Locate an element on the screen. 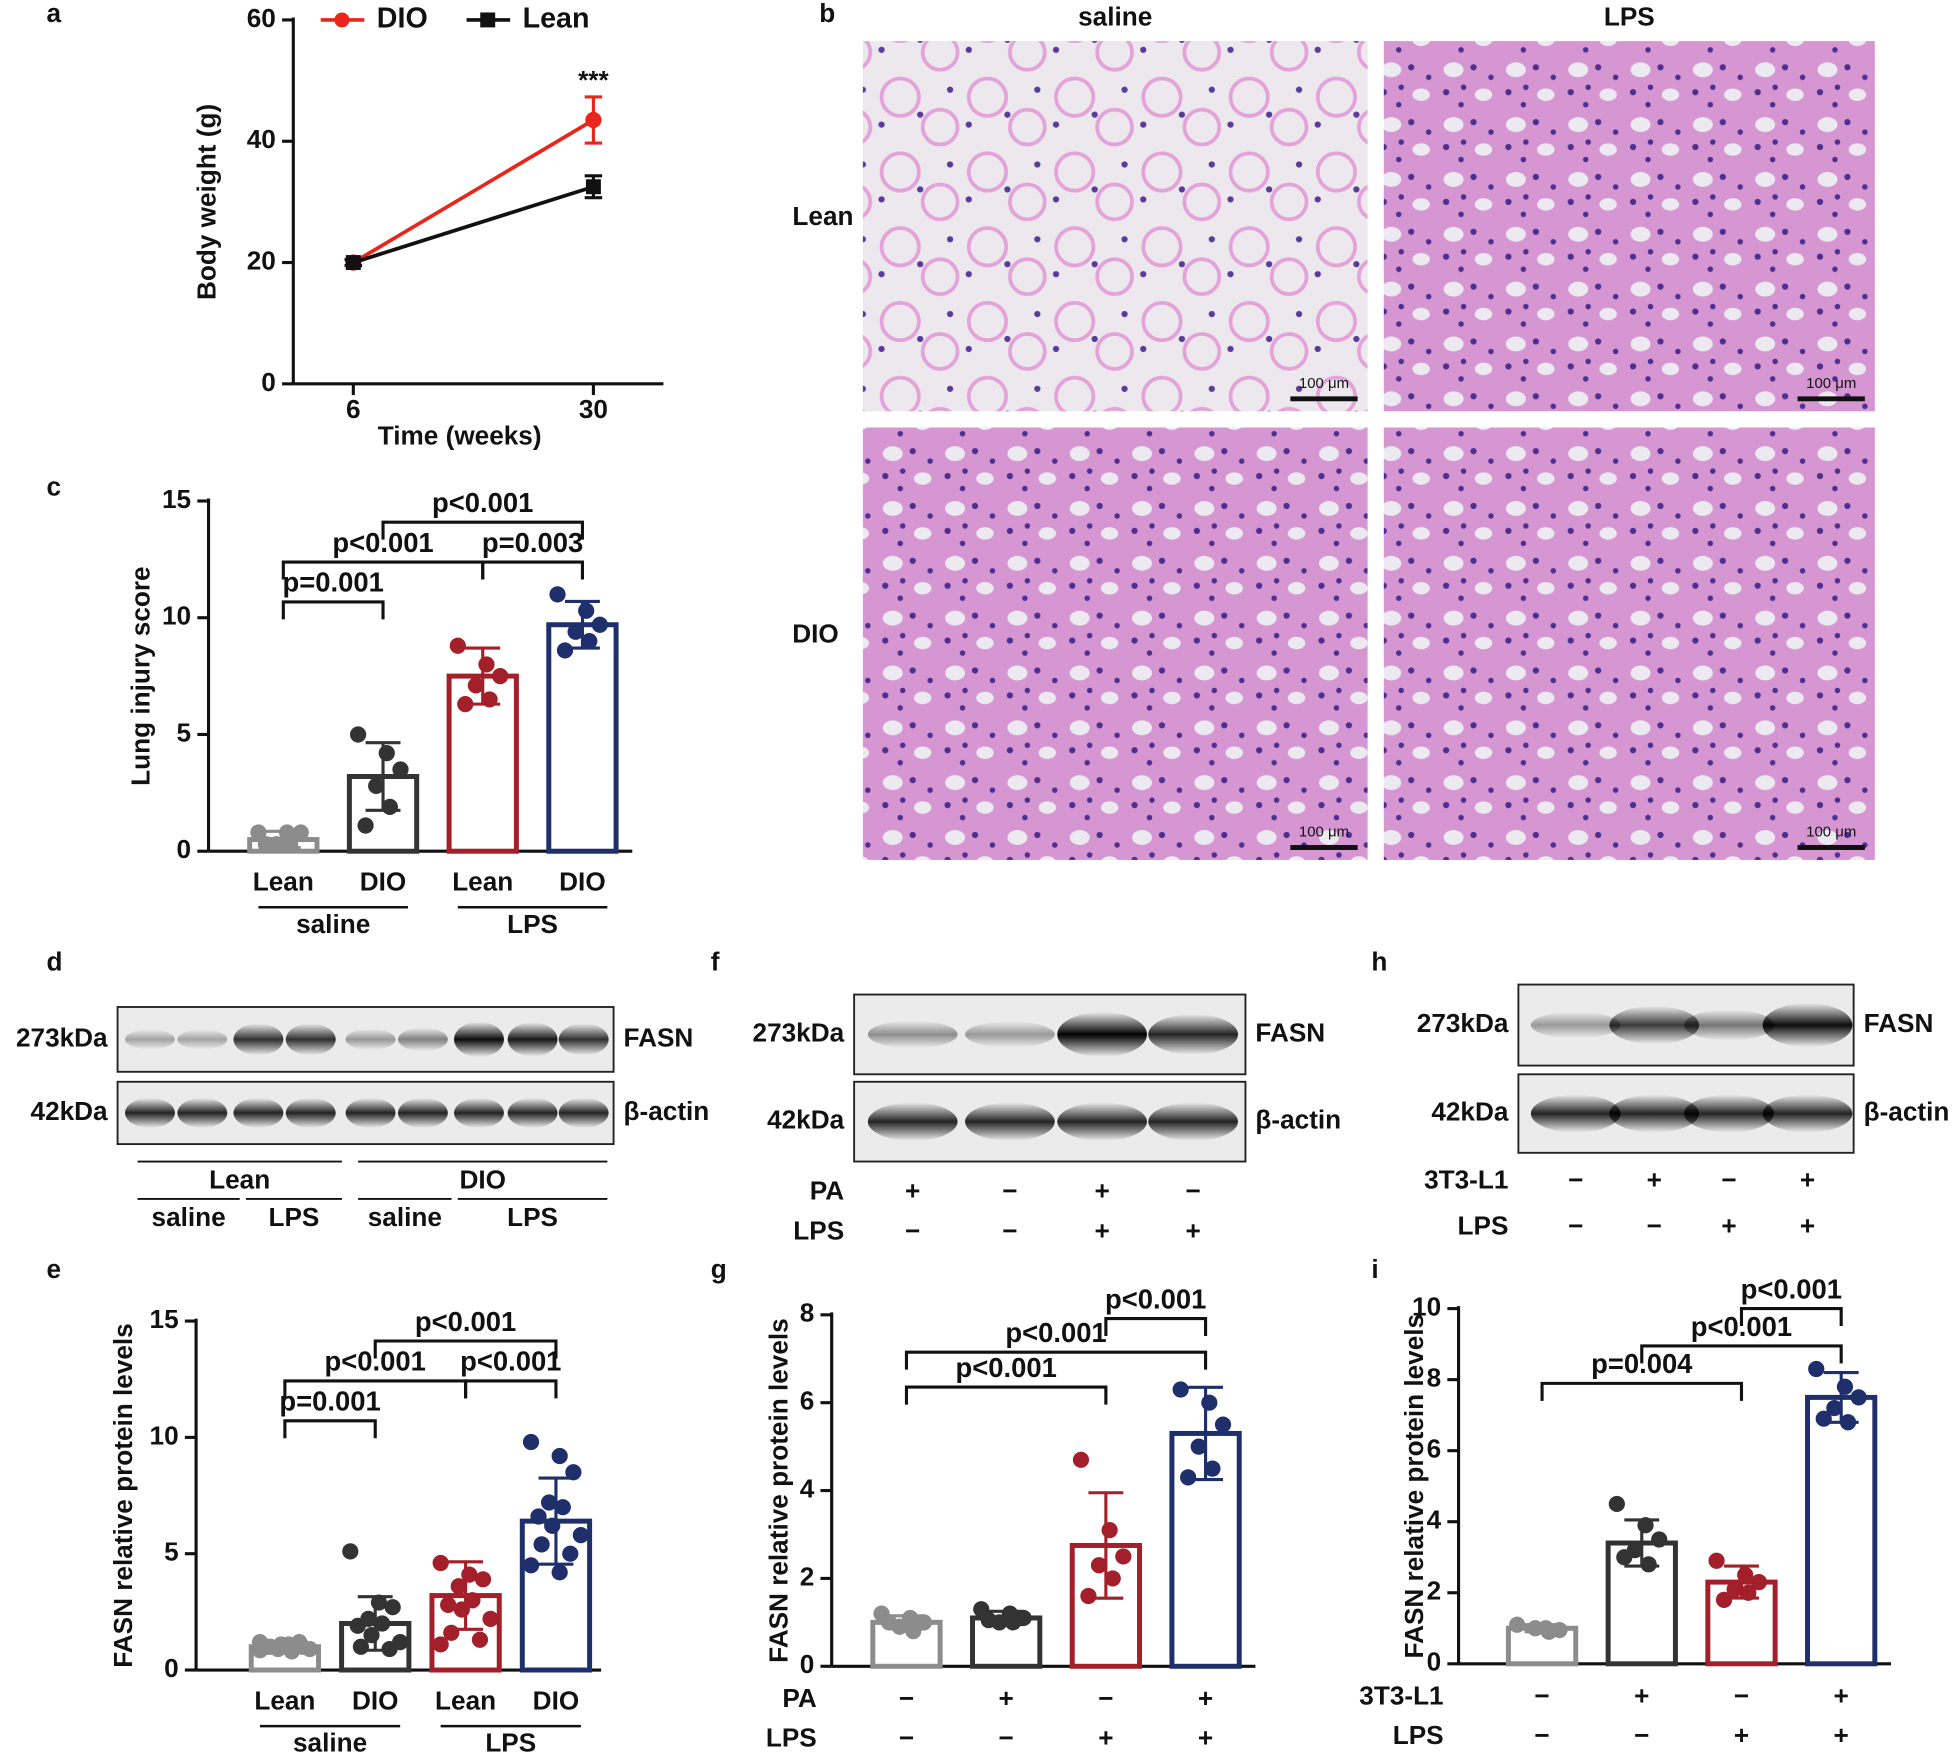 The width and height of the screenshot is (1960, 1761). y-tick-label: 2 is located at coordinates (807, 1576).